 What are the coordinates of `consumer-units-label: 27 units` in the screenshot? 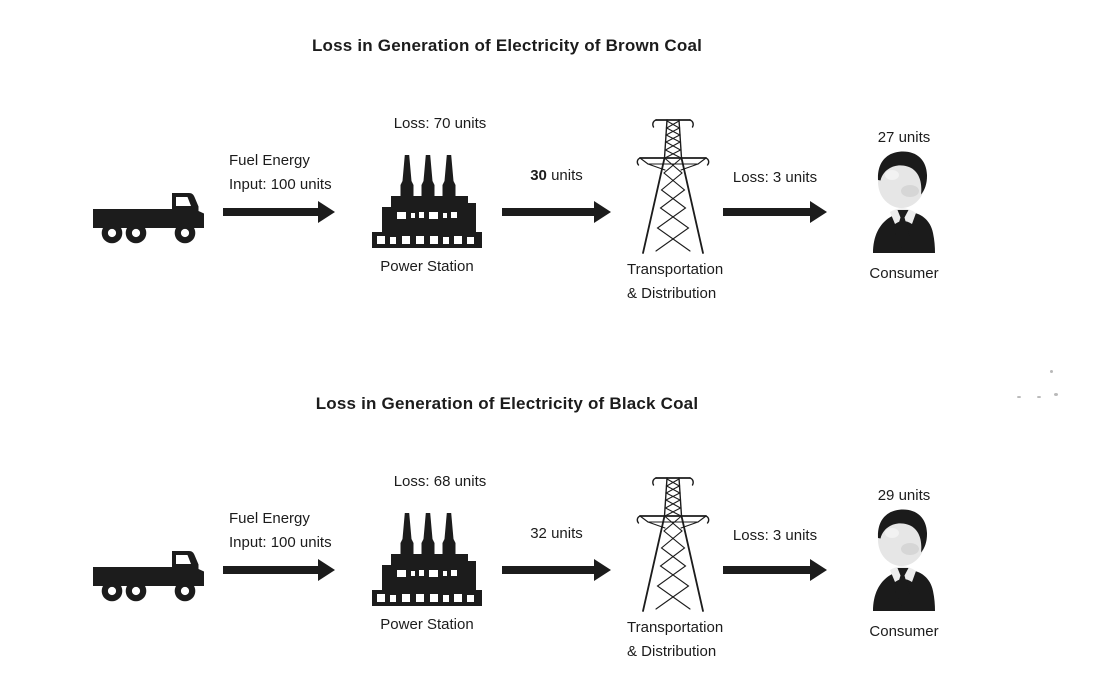 It's located at (904, 137).